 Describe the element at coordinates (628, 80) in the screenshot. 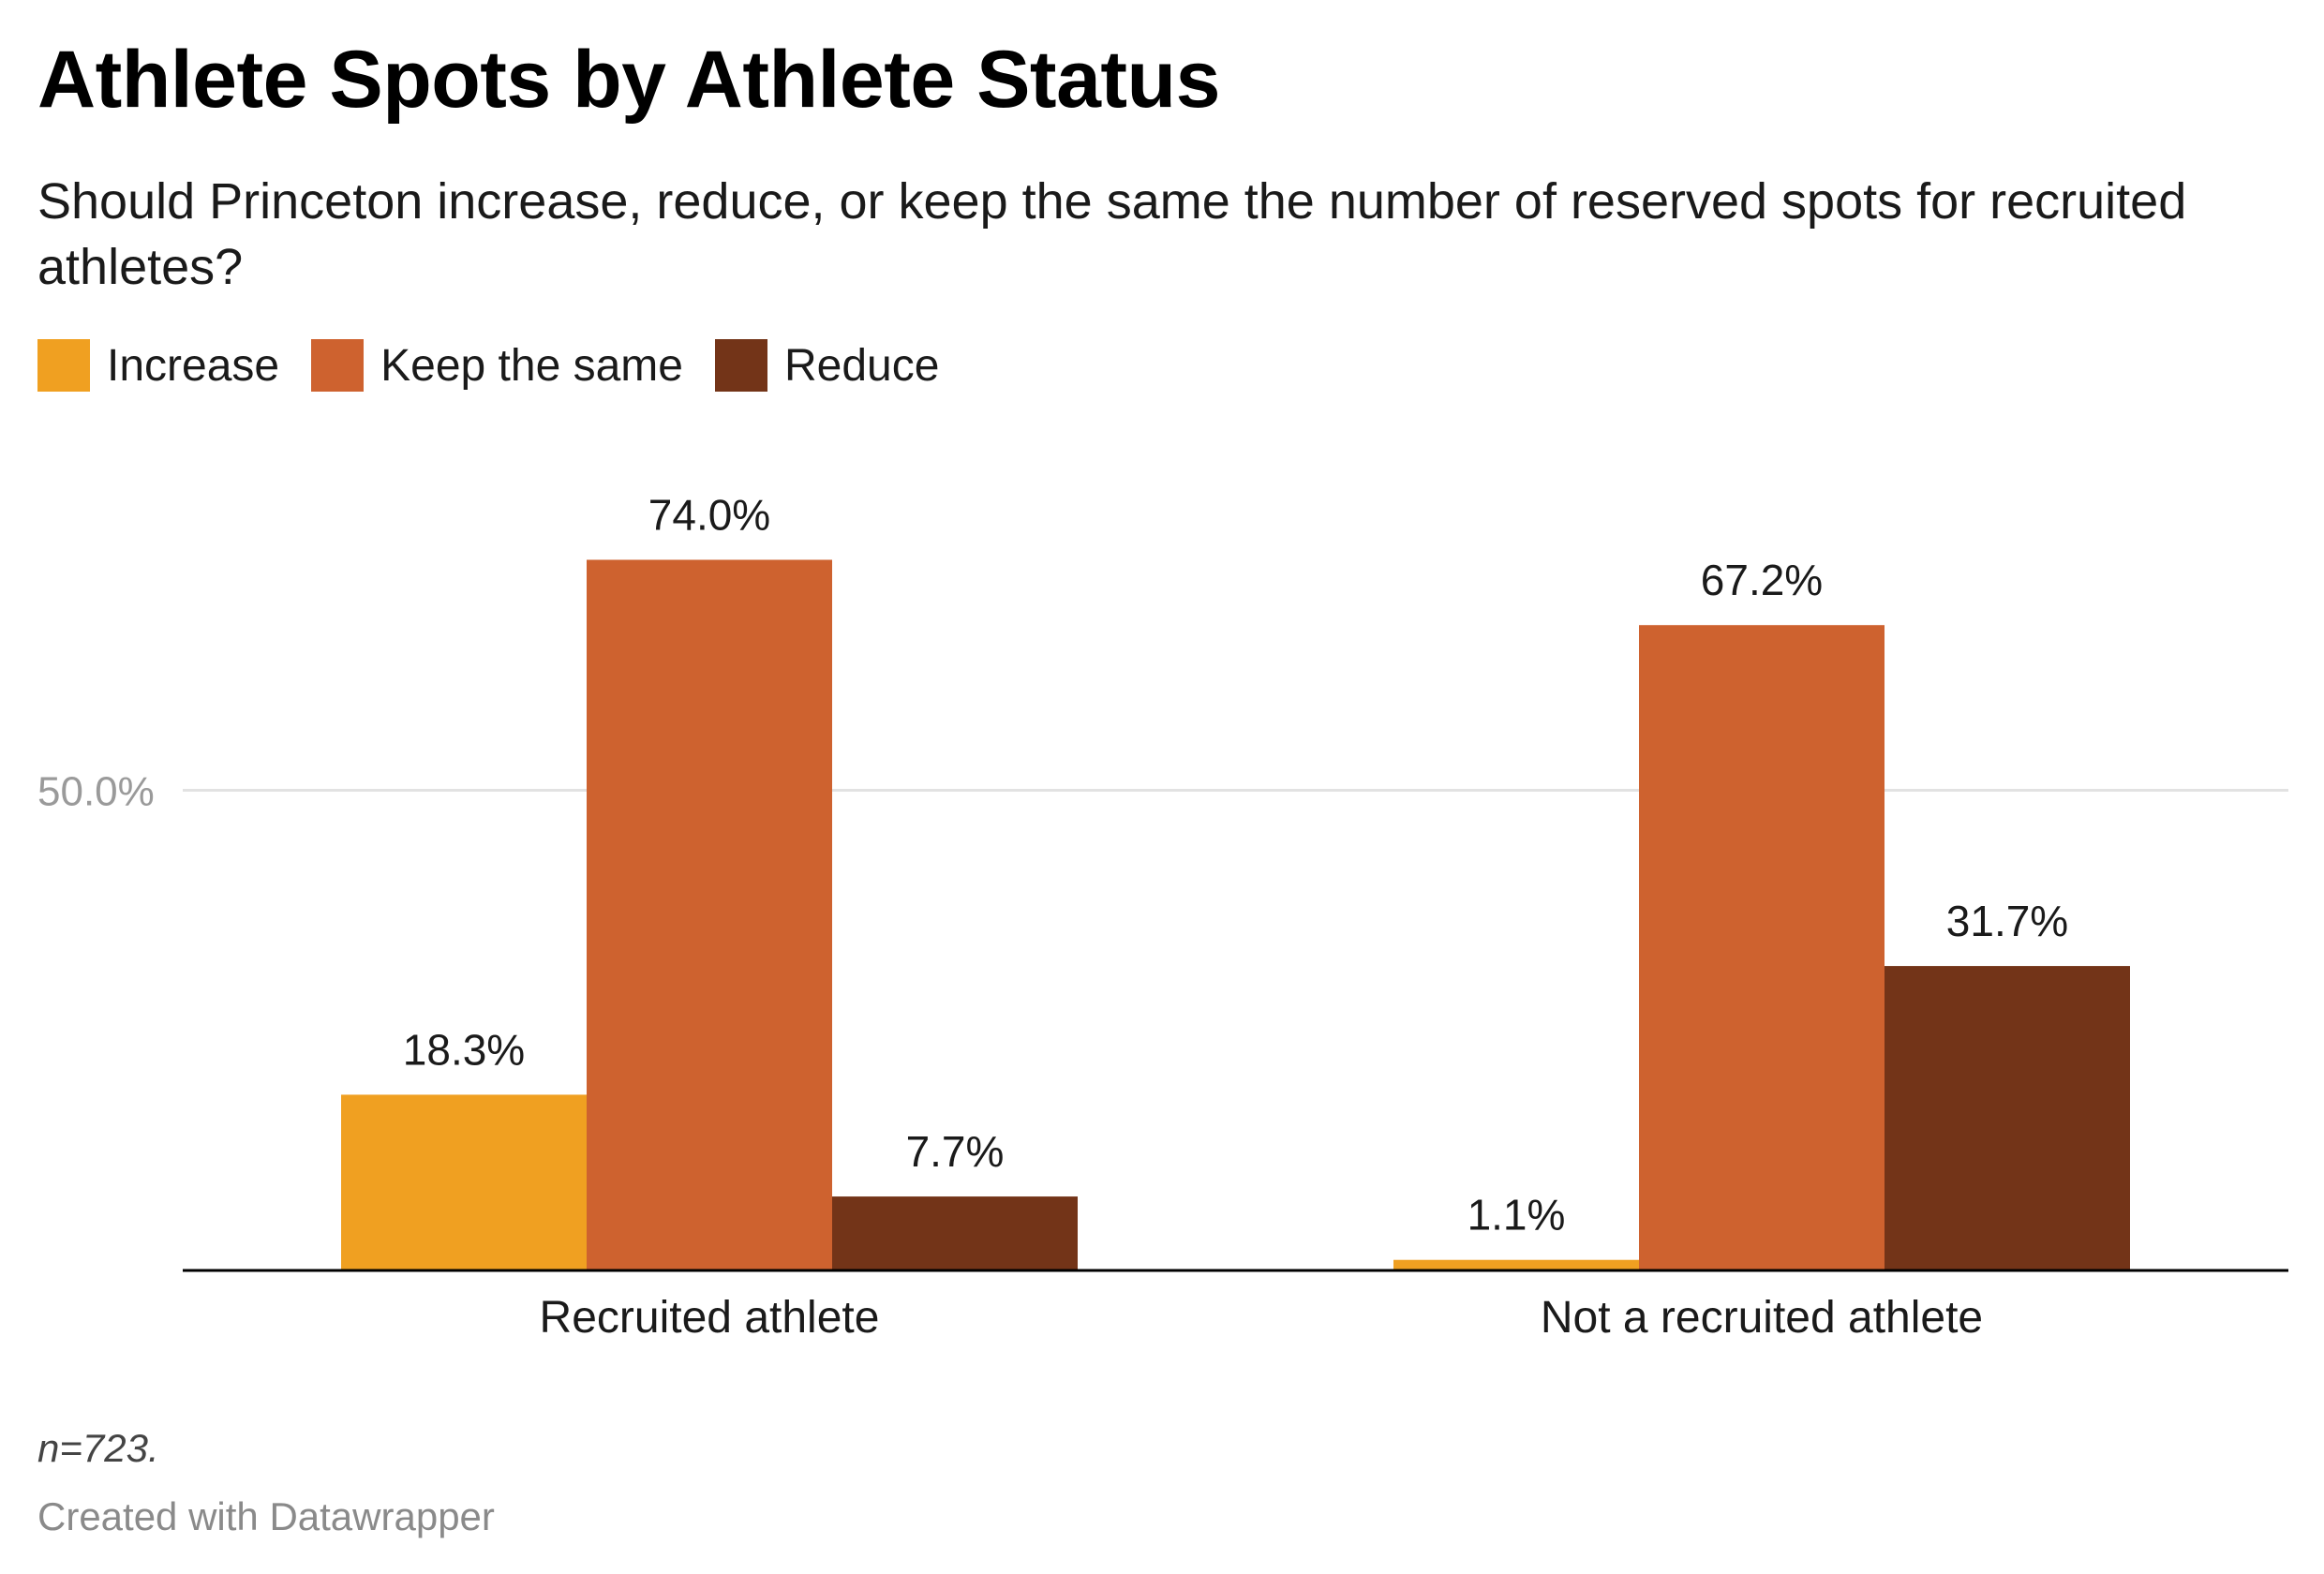

I see `chart-title: Athlete Spots by Athlete Status` at that location.